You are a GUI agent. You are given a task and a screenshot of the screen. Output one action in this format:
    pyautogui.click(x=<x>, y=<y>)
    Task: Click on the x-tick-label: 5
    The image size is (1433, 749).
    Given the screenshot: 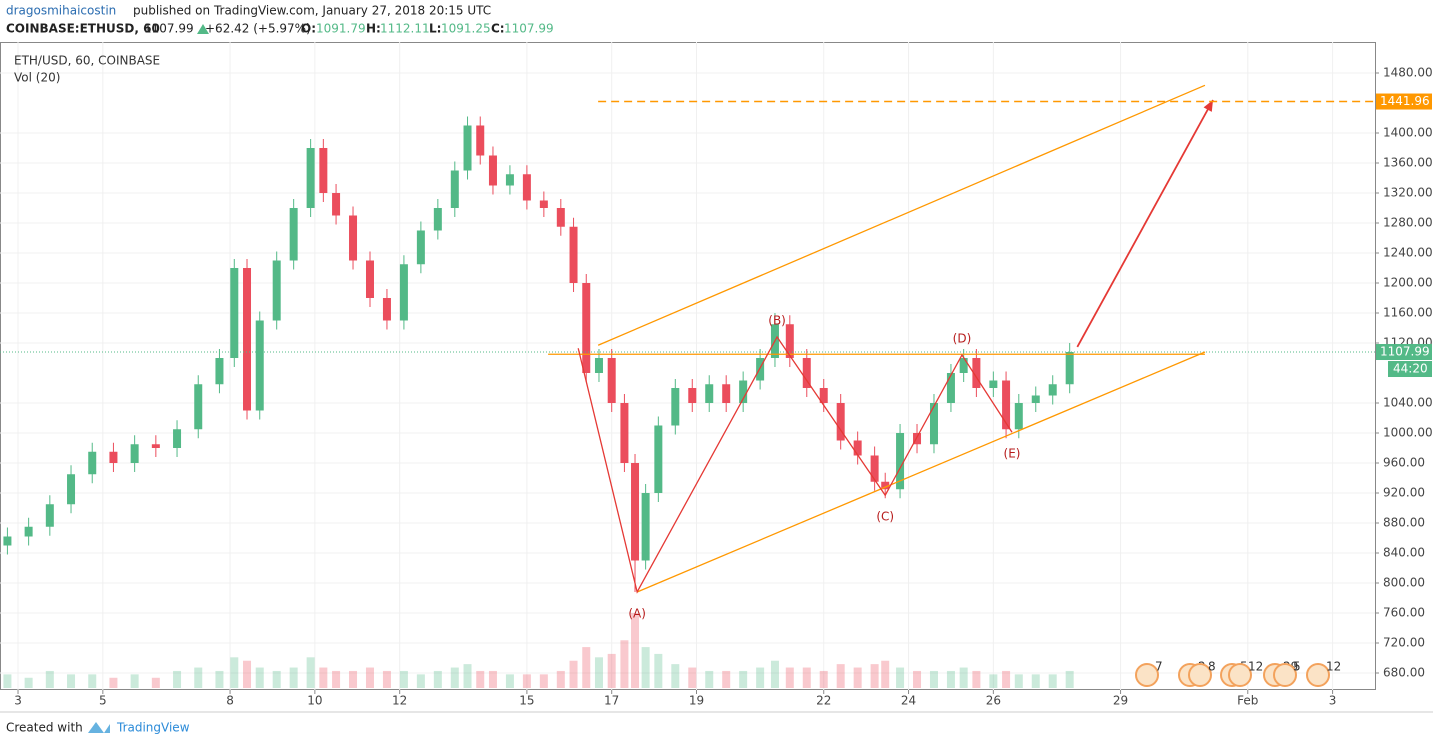 What is the action you would take?
    pyautogui.click(x=103, y=701)
    